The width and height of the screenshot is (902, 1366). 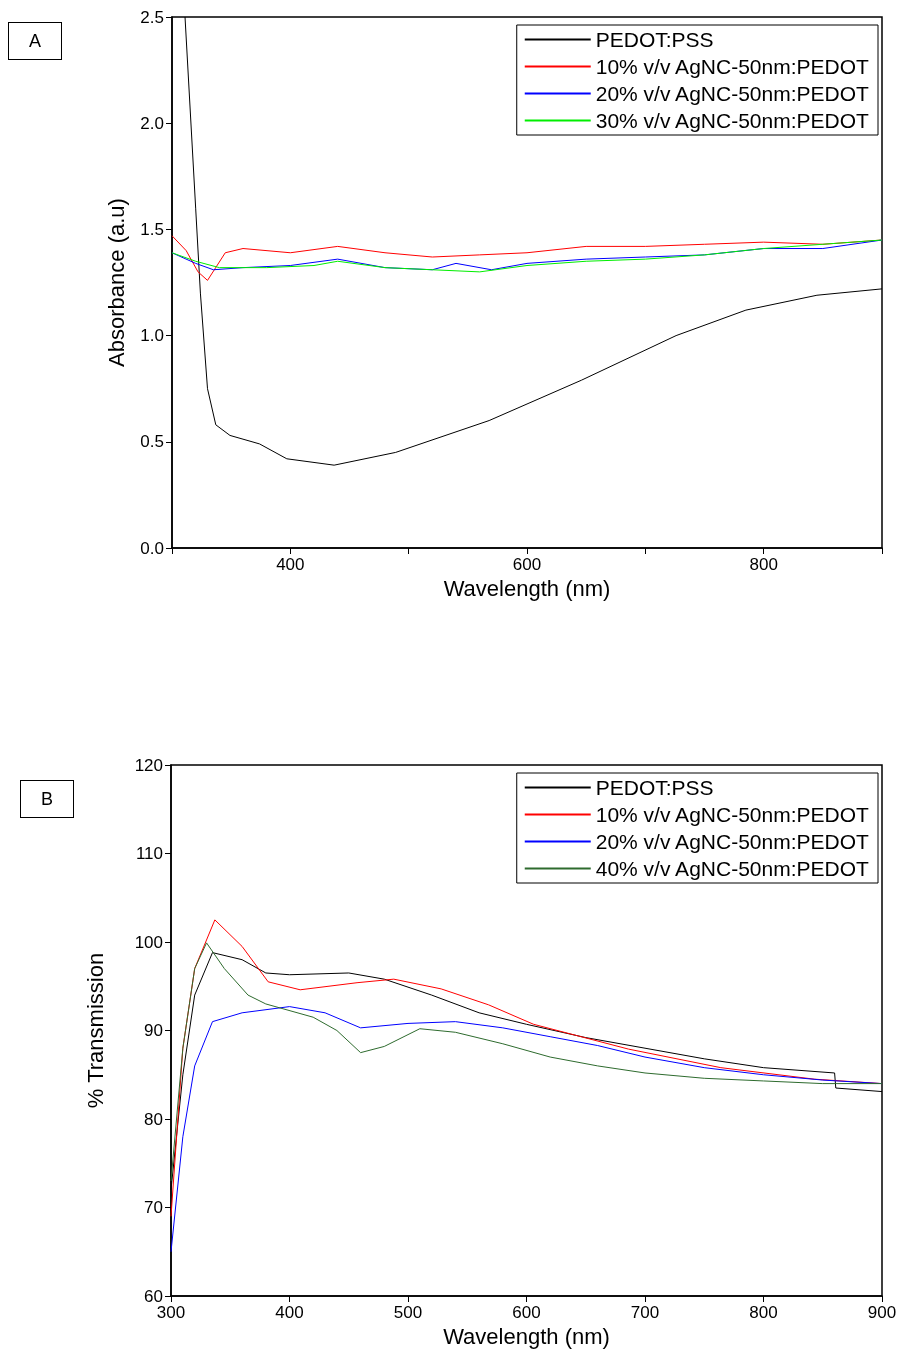 I want to click on y-tick-label: 2.0, so click(x=152, y=123).